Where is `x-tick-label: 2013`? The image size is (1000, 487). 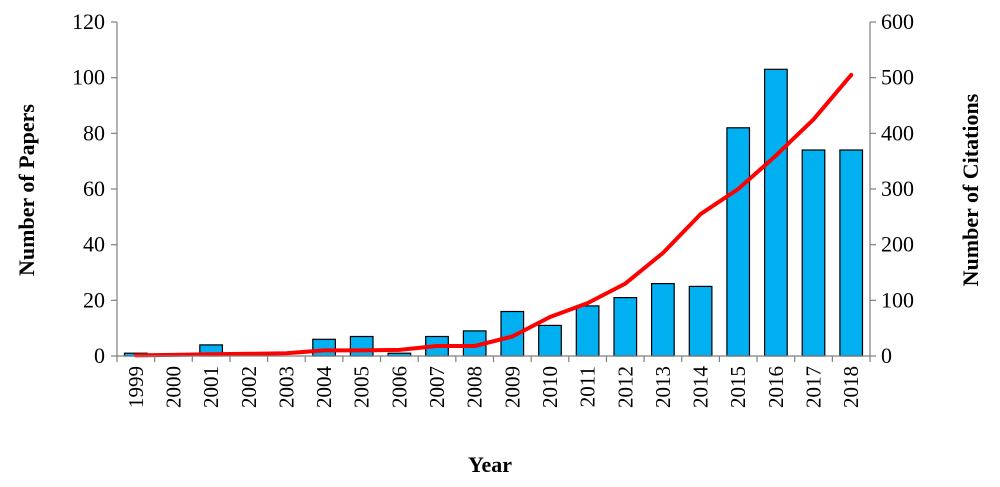 x-tick-label: 2013 is located at coordinates (663, 387).